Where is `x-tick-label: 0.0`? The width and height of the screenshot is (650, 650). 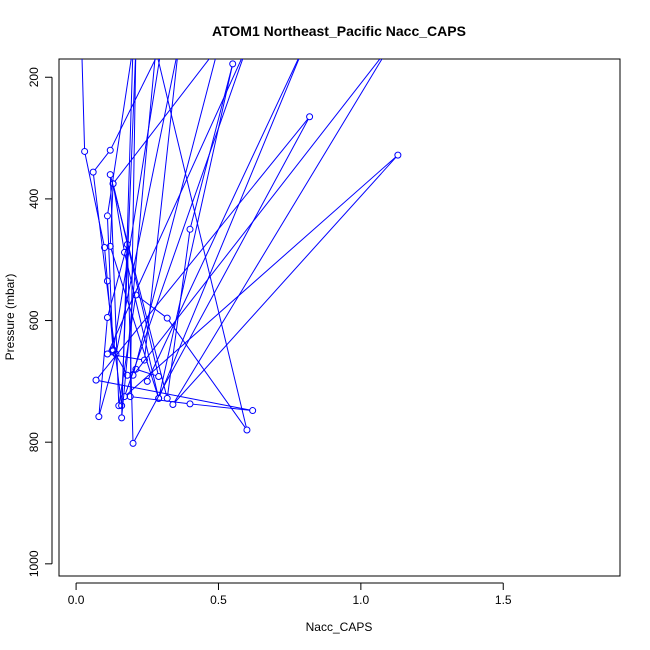 x-tick-label: 0.0 is located at coordinates (76, 600).